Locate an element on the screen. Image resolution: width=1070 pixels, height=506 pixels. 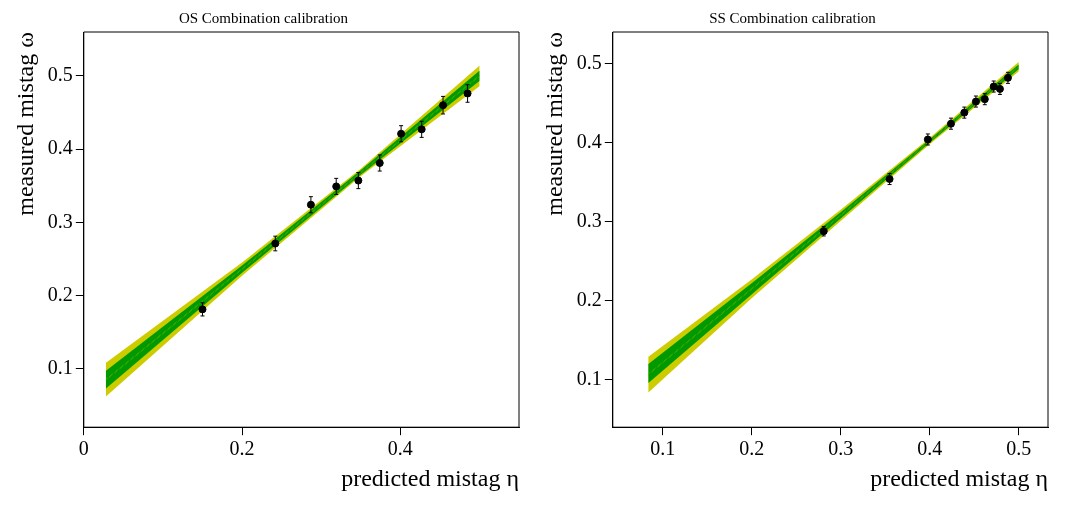
chart-title: SS Combination calibration is located at coordinates (793, 17).